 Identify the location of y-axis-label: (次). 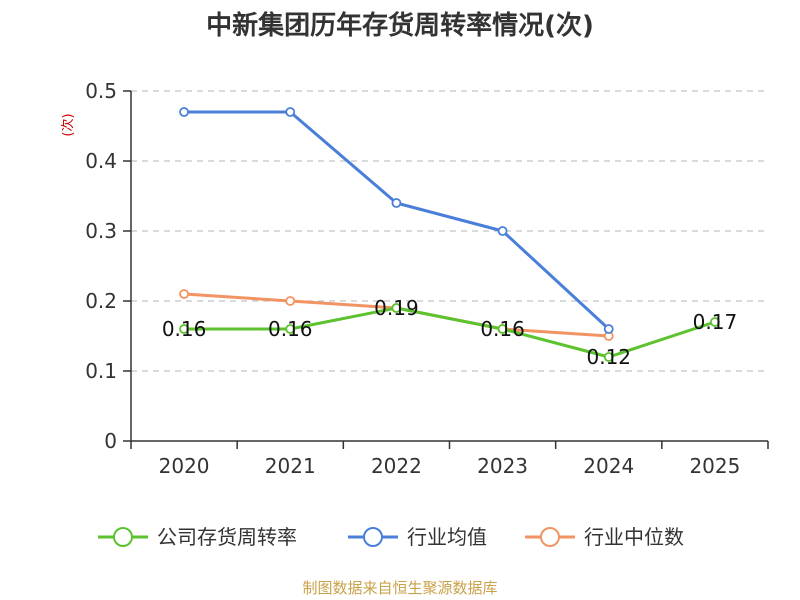
(68, 124).